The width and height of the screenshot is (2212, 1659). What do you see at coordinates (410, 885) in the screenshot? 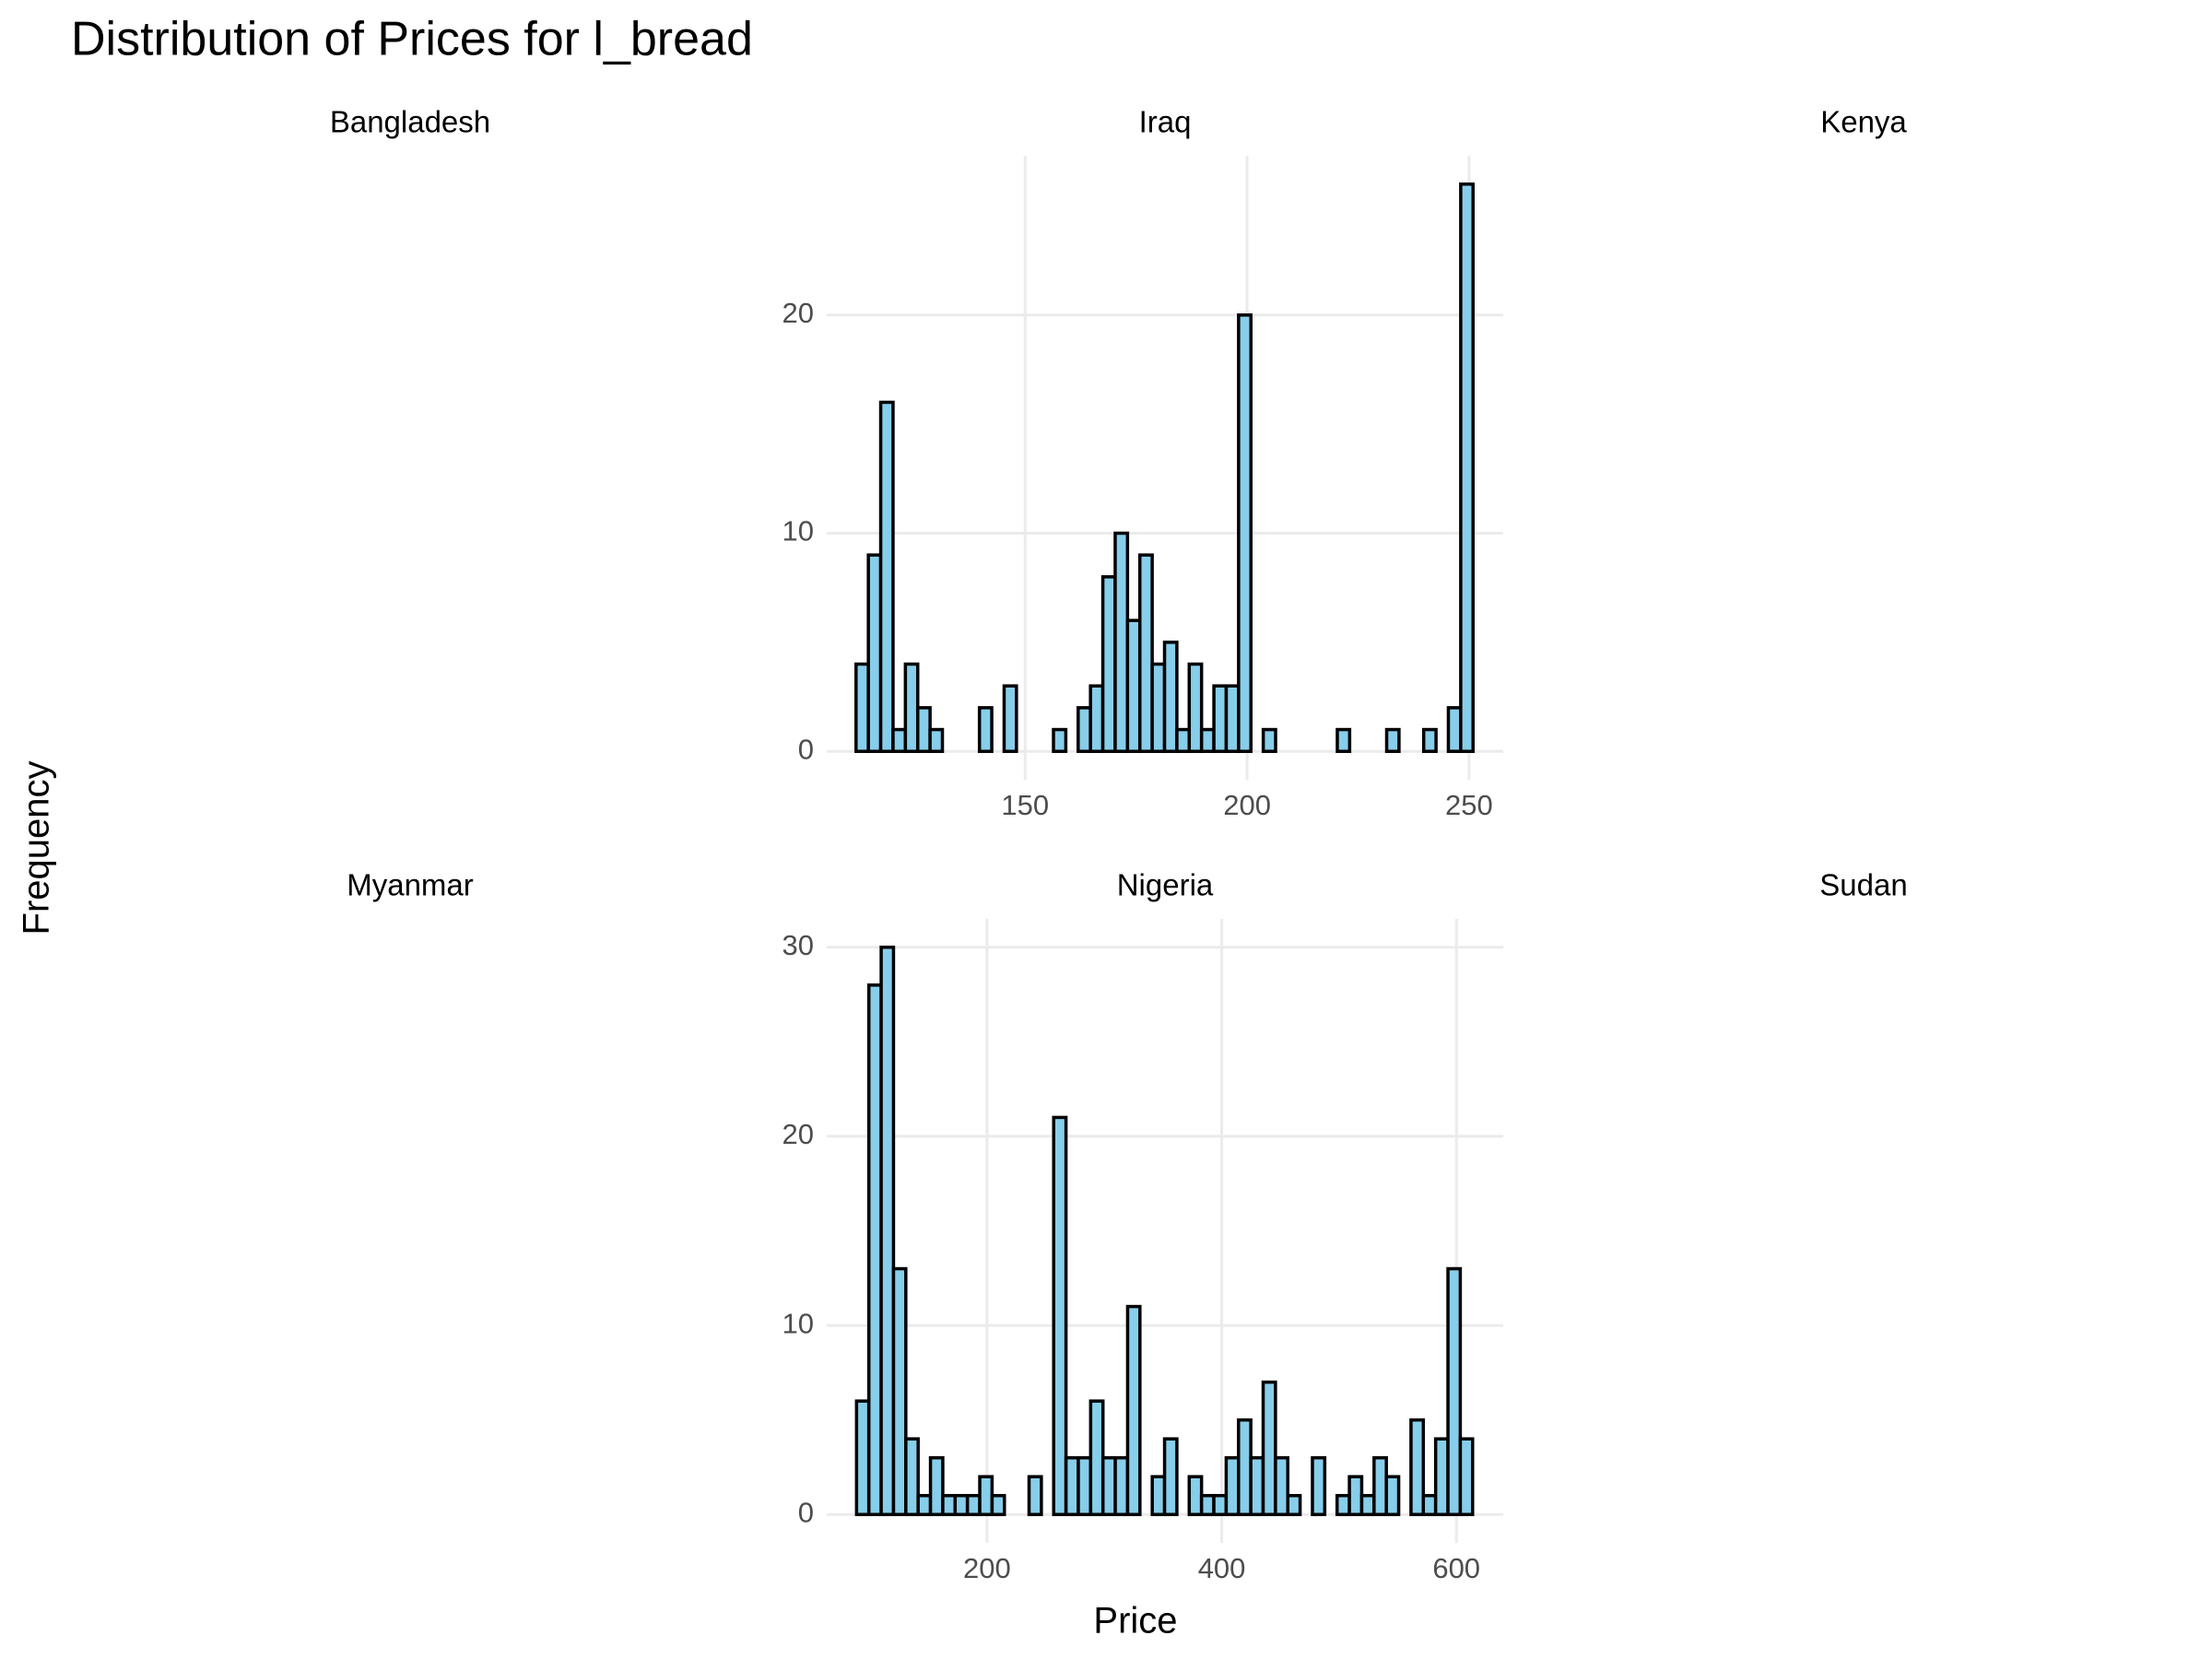
I see `facet-title: Myanmar` at bounding box center [410, 885].